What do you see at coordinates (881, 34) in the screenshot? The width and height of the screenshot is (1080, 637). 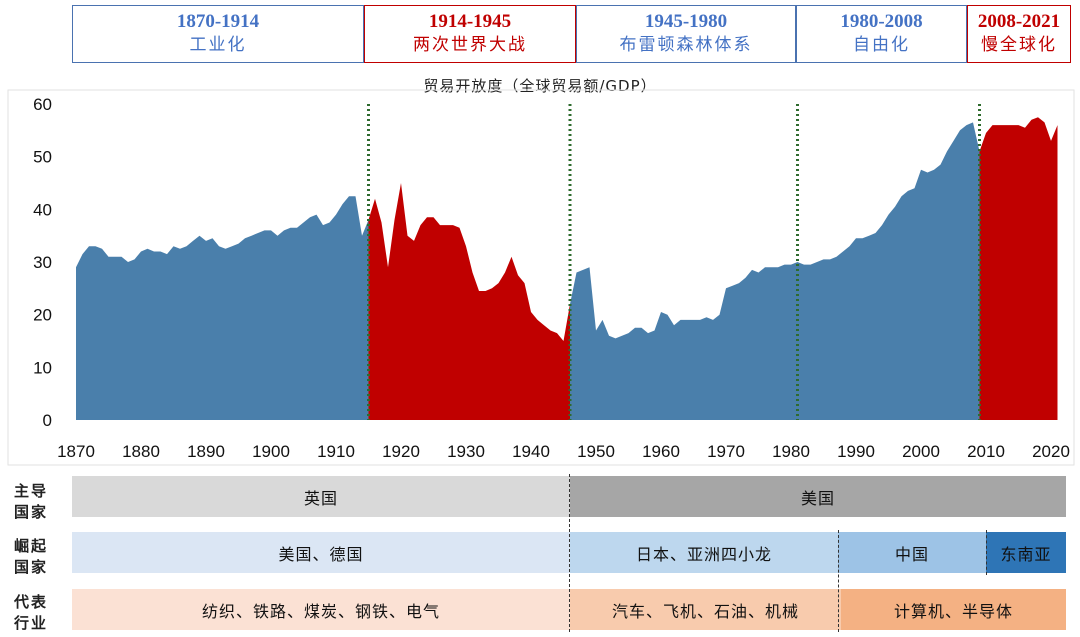 I see `era-box-liberalization: 1980-2008 自由化` at bounding box center [881, 34].